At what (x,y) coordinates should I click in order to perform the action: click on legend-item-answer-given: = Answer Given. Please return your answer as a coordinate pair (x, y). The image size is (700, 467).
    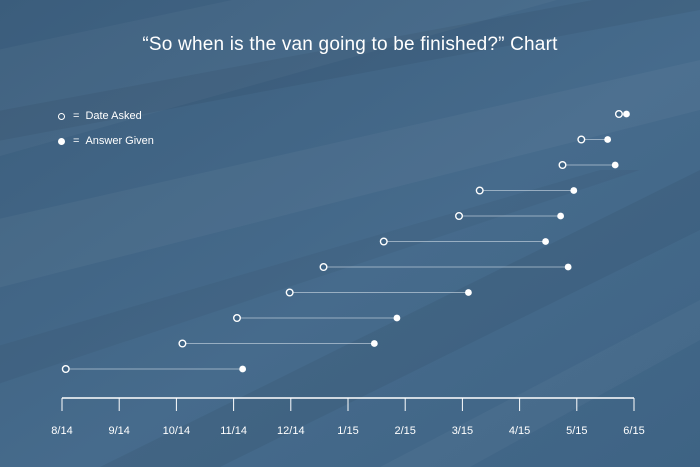
    Looking at the image, I should click on (106, 141).